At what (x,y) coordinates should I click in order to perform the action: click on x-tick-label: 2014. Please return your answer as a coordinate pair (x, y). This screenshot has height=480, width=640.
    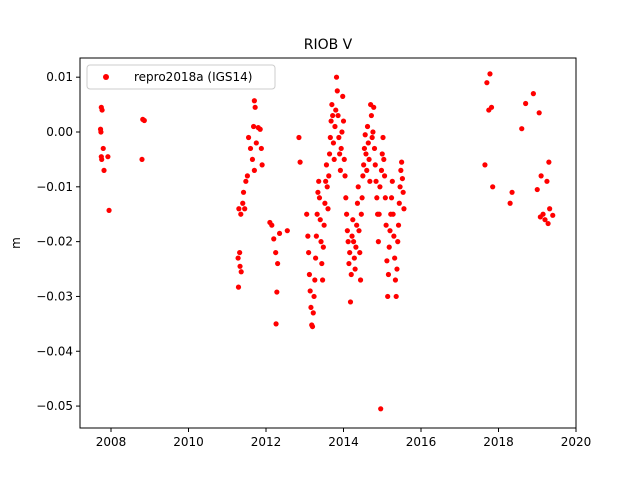
    Looking at the image, I should click on (343, 442).